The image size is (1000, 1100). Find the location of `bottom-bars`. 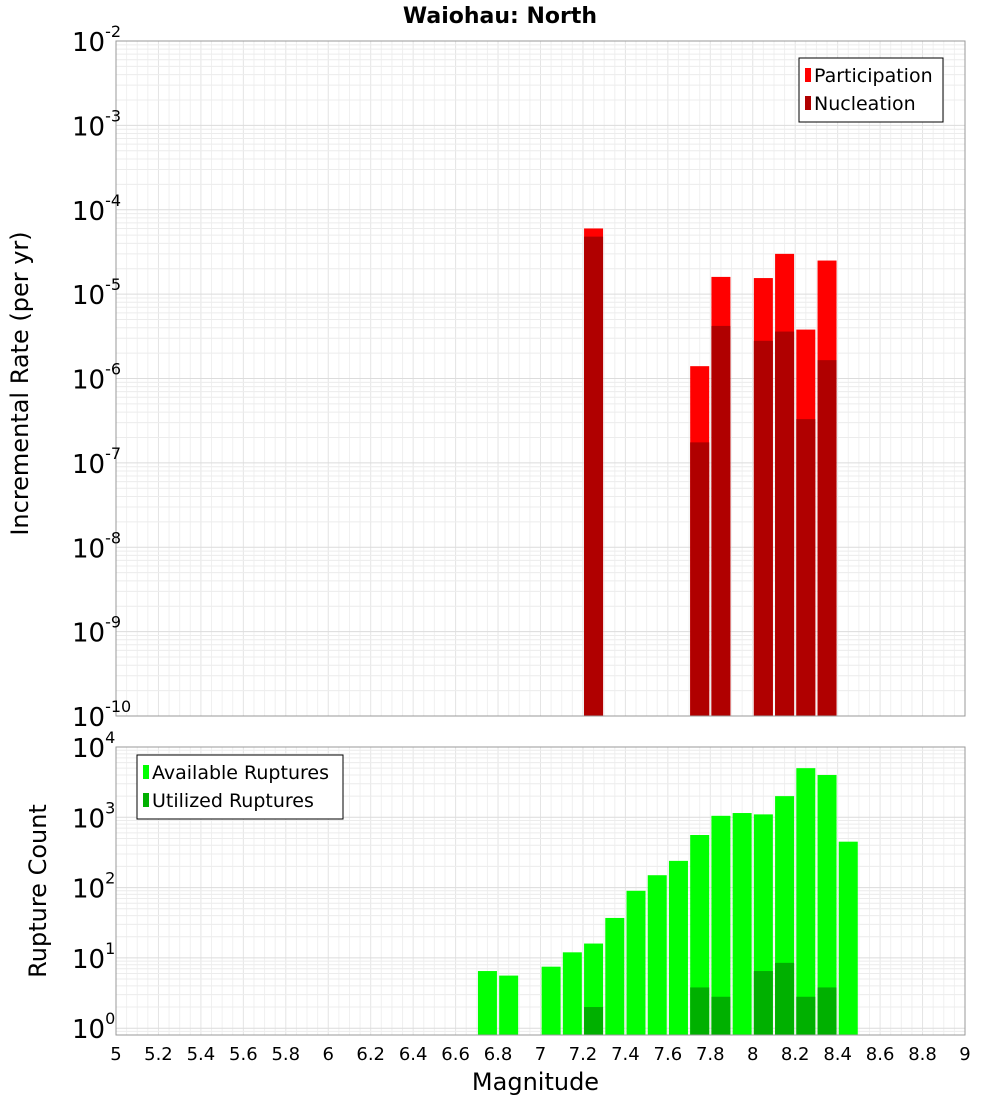

bottom-bars is located at coordinates (667, 901).